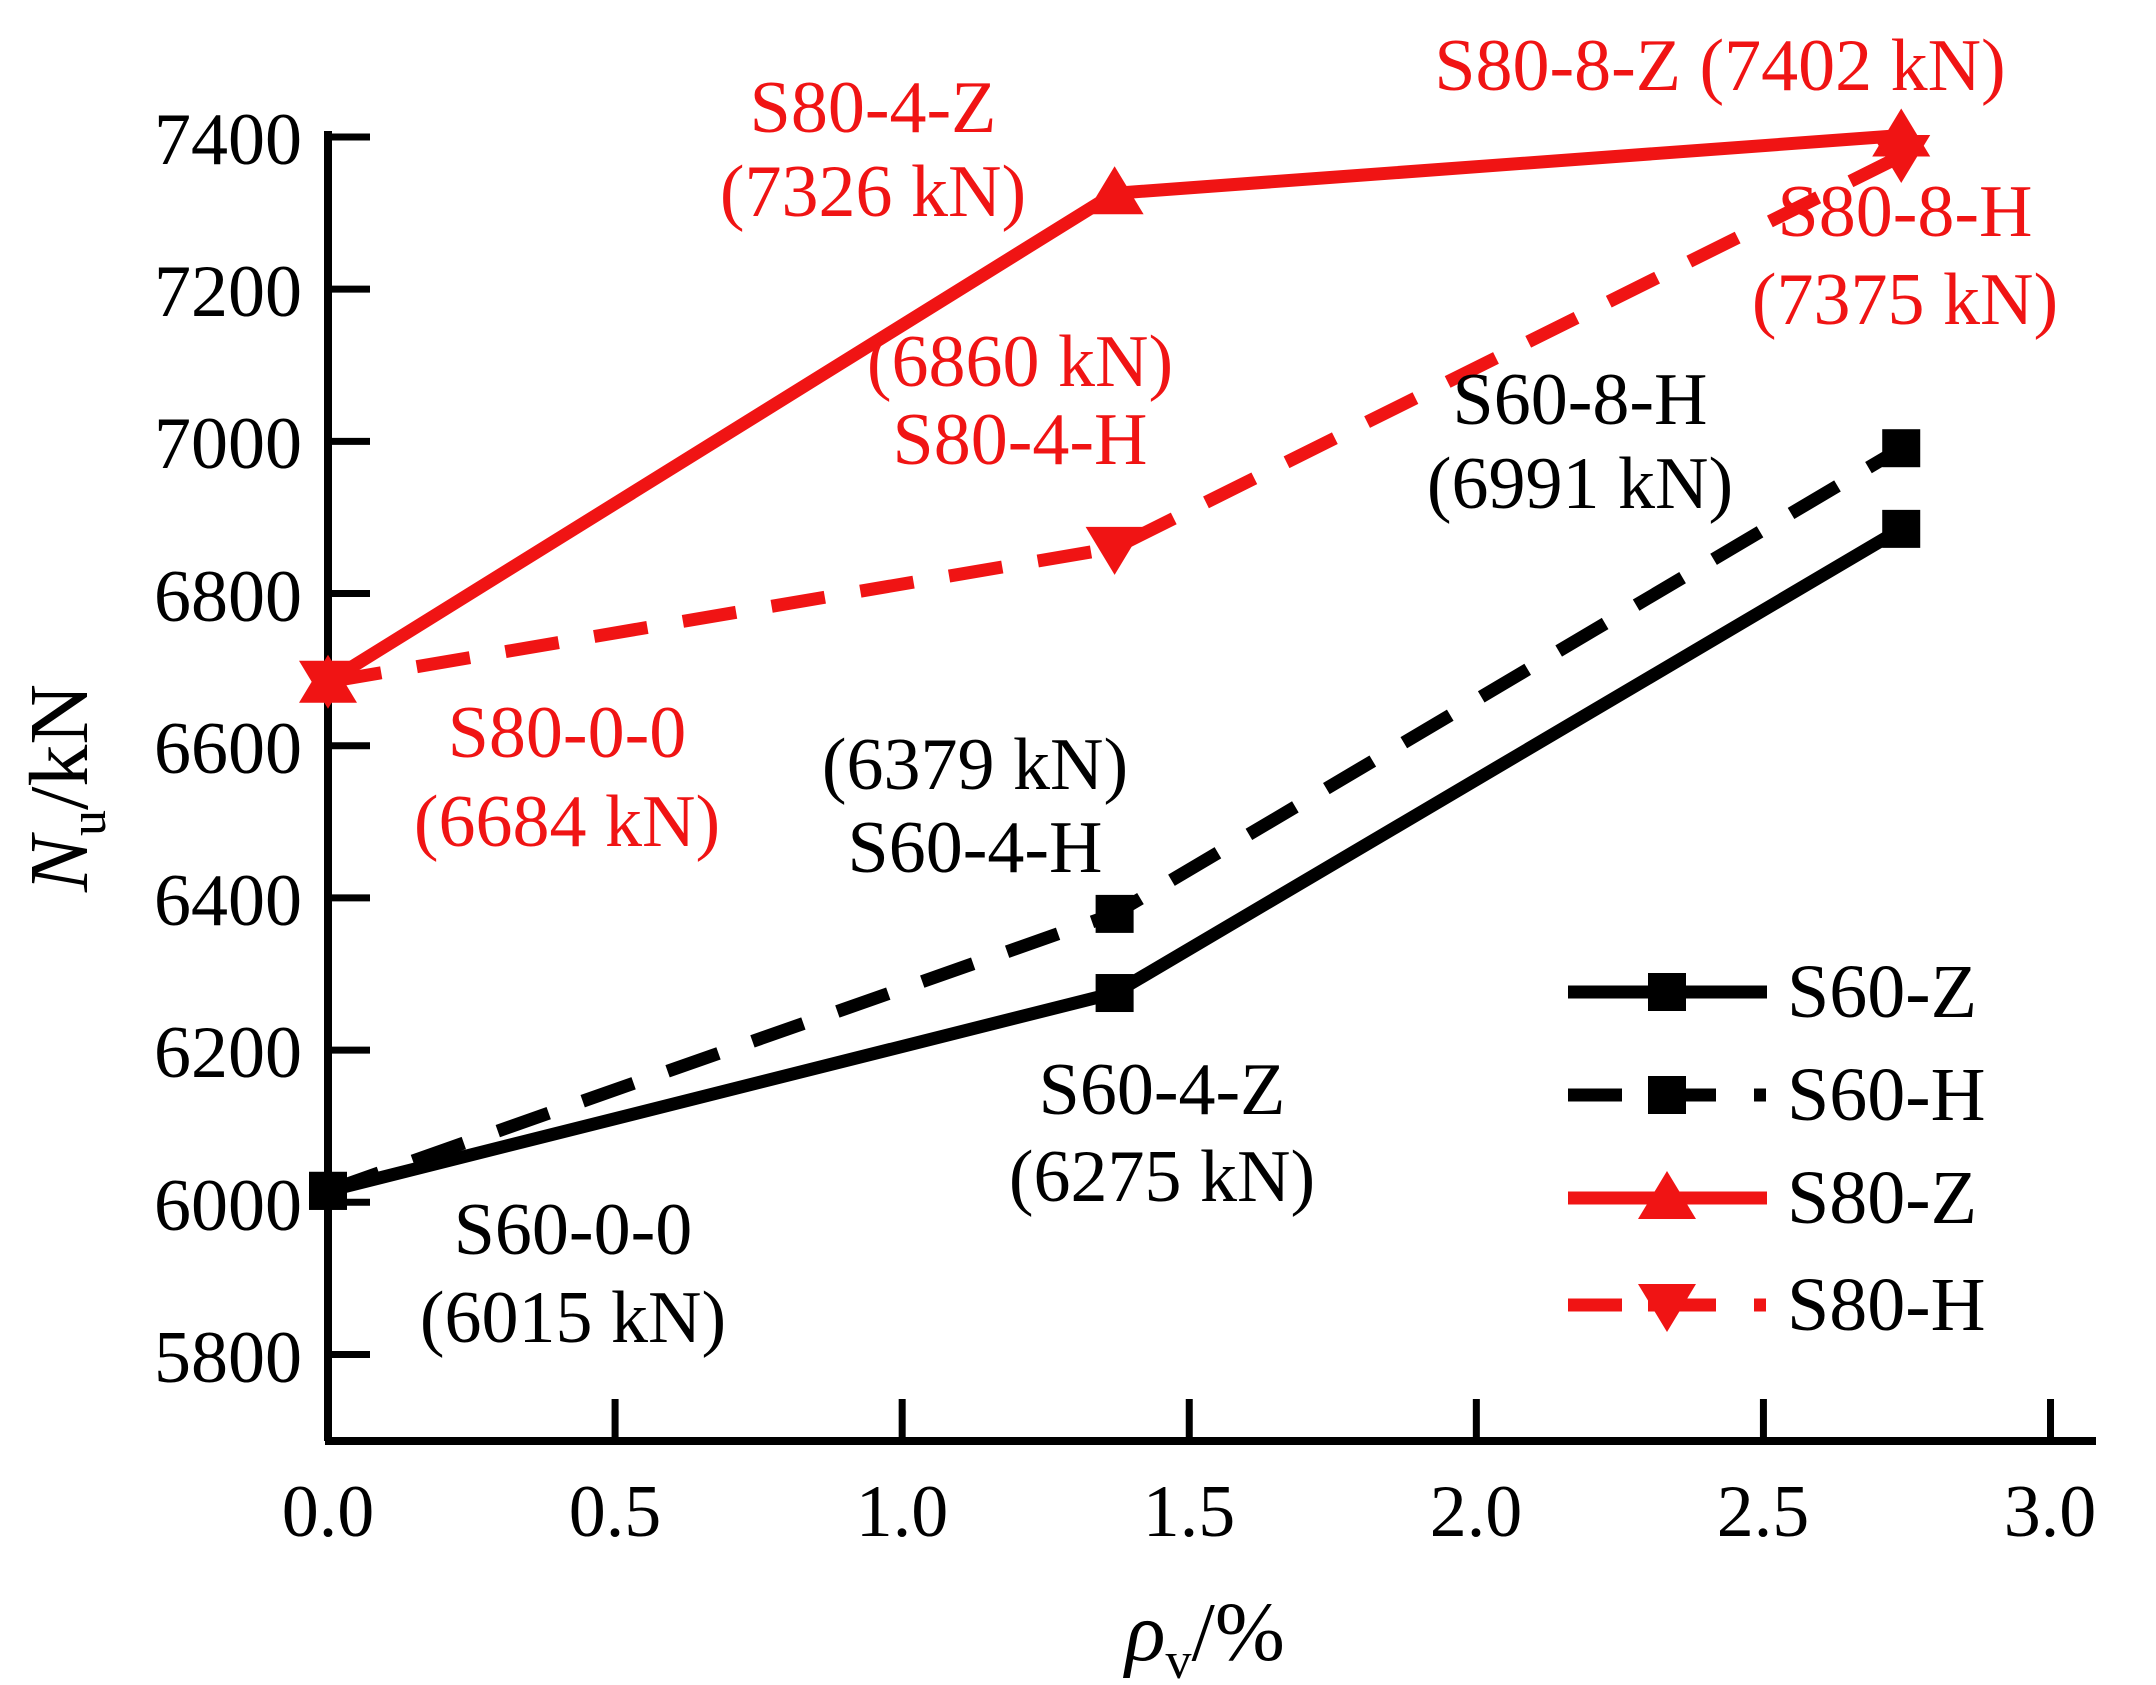 The height and width of the screenshot is (1685, 2156). I want to click on legend-marker-S60-Z, so click(1667, 992).